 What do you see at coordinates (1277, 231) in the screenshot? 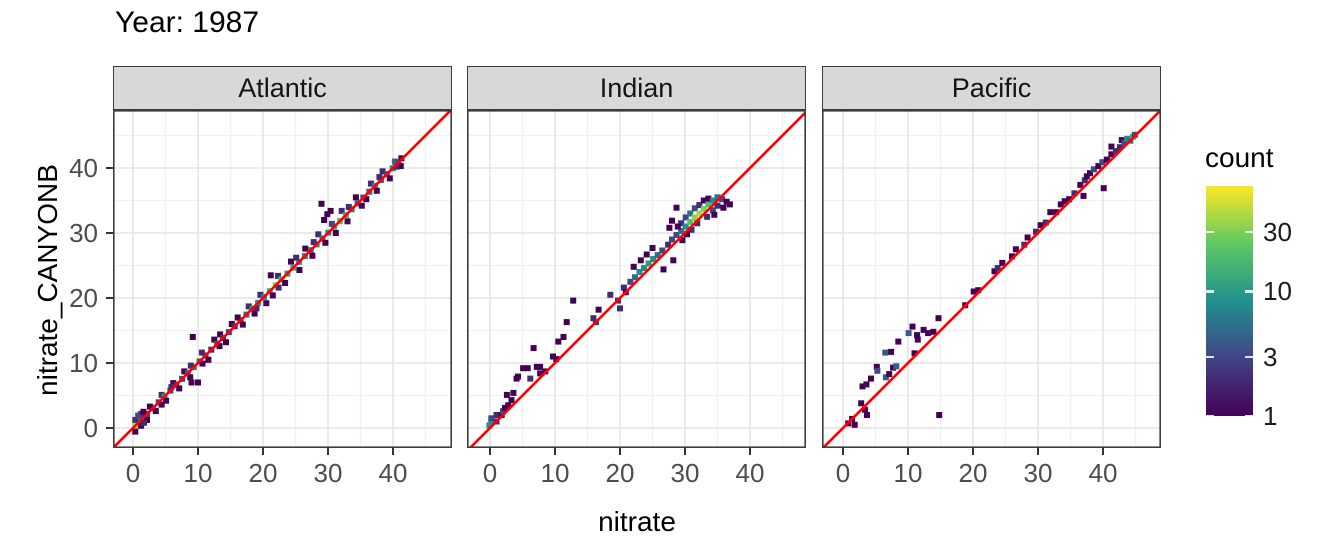
I see `legend-tick-label: 30` at bounding box center [1277, 231].